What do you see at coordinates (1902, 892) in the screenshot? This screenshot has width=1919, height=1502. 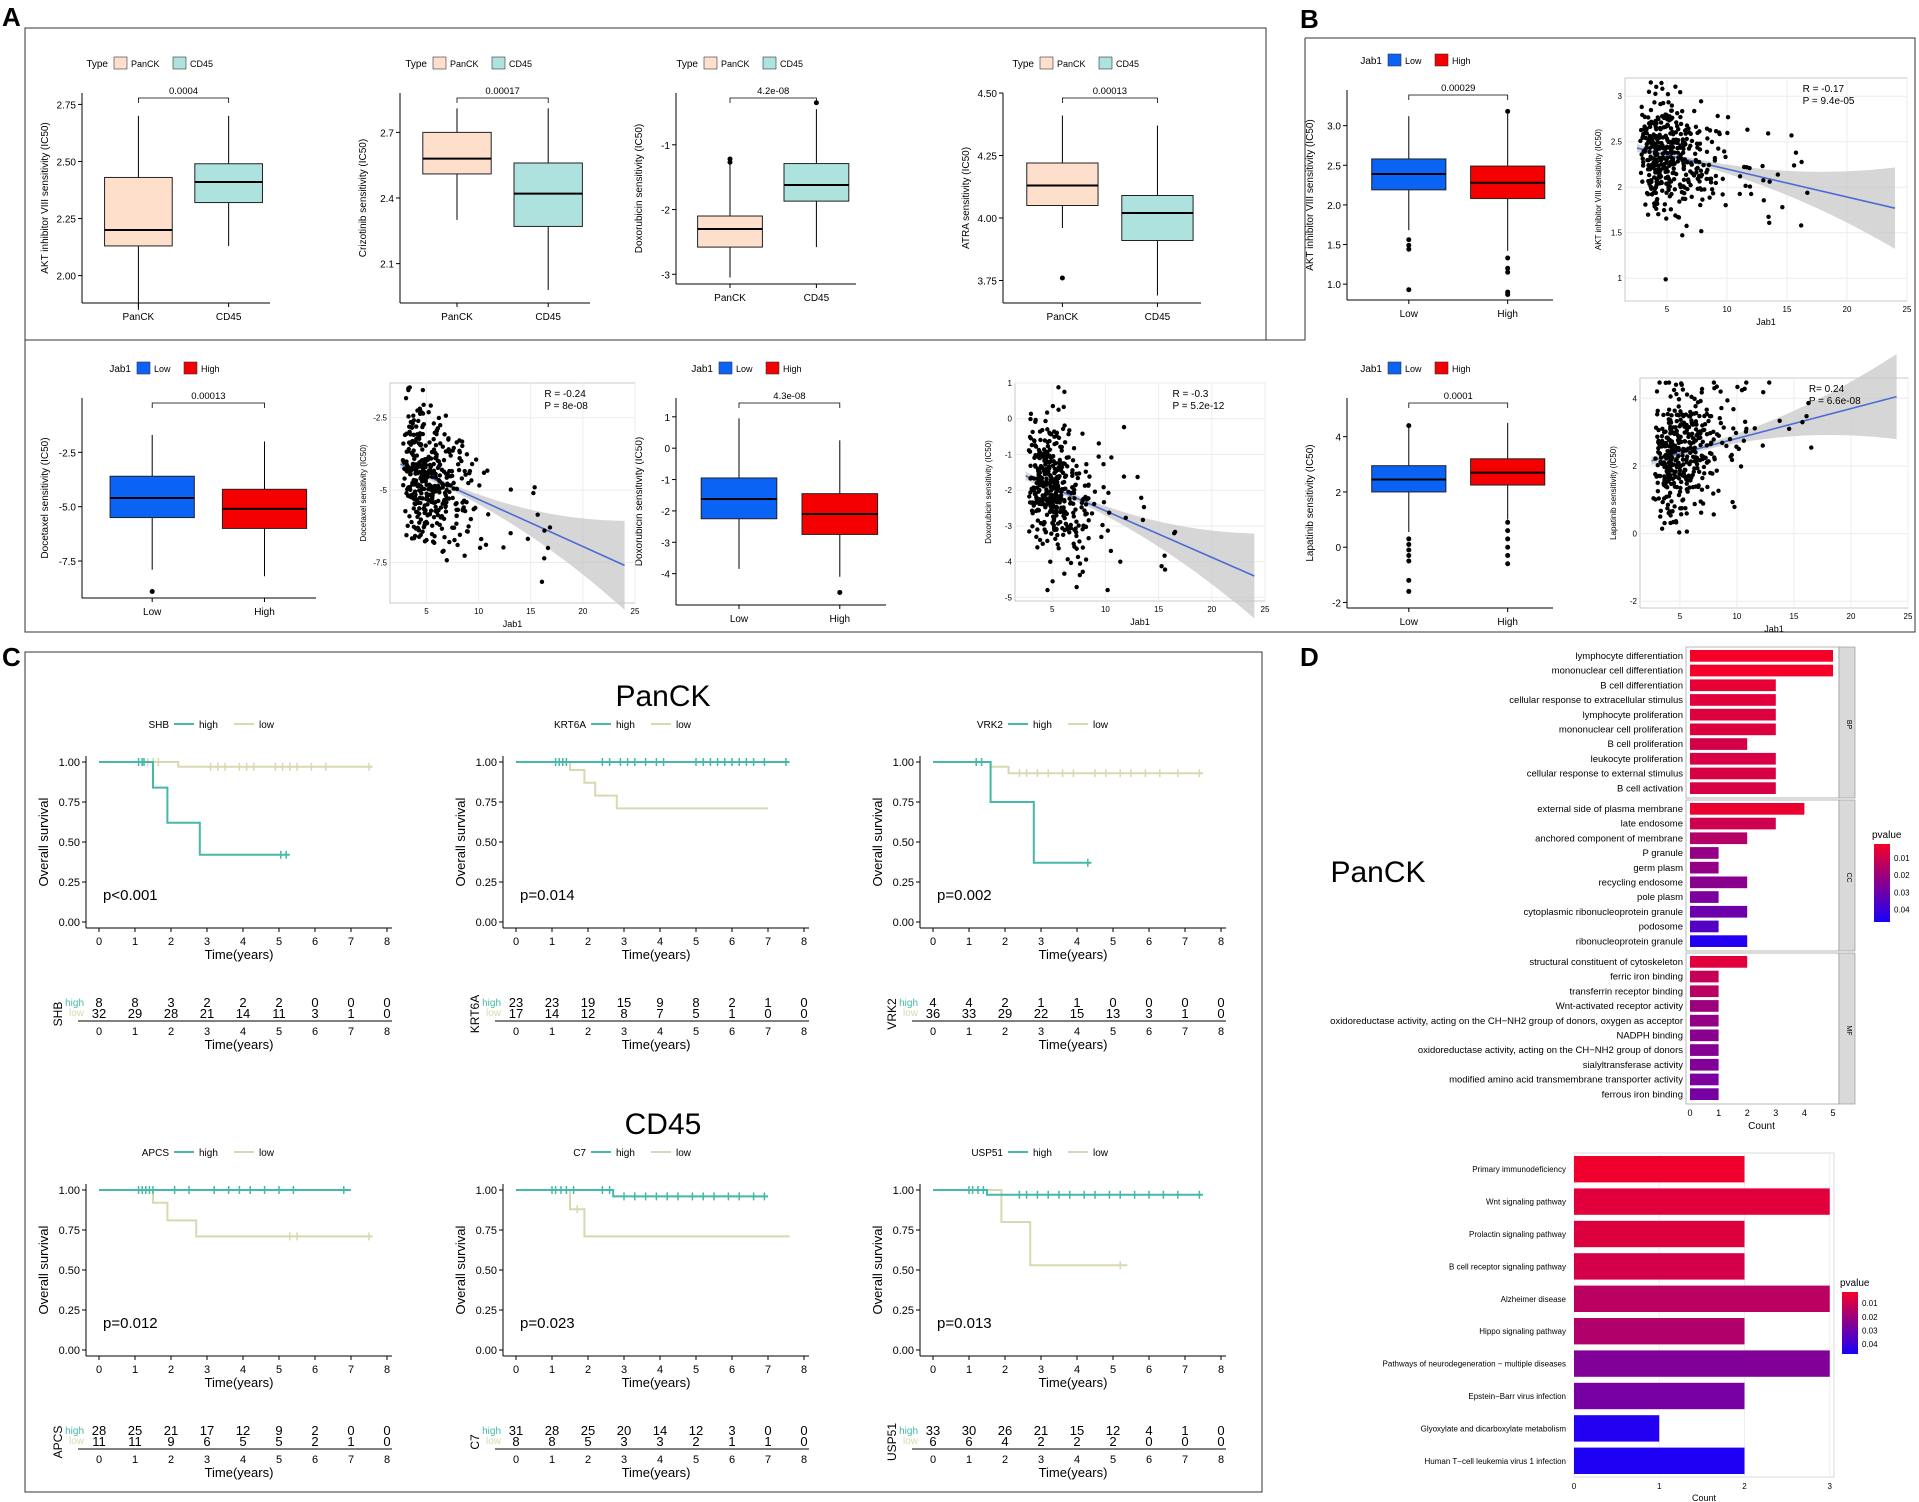 I see `pvalue-tick-label: 0.03` at bounding box center [1902, 892].